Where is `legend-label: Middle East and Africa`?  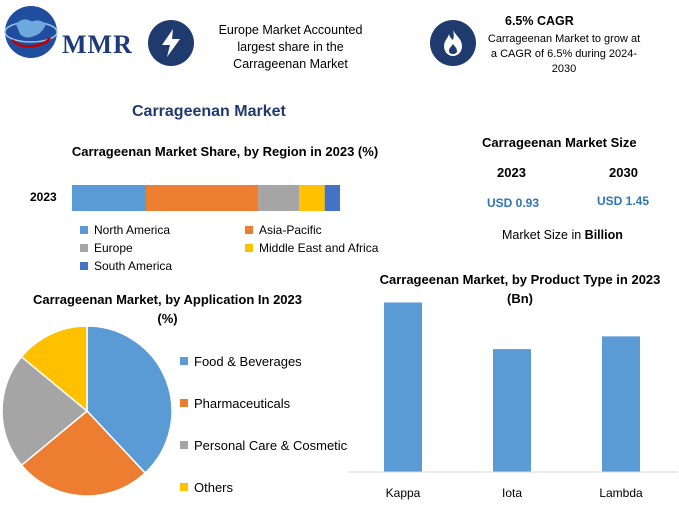 legend-label: Middle East and Africa is located at coordinates (319, 248).